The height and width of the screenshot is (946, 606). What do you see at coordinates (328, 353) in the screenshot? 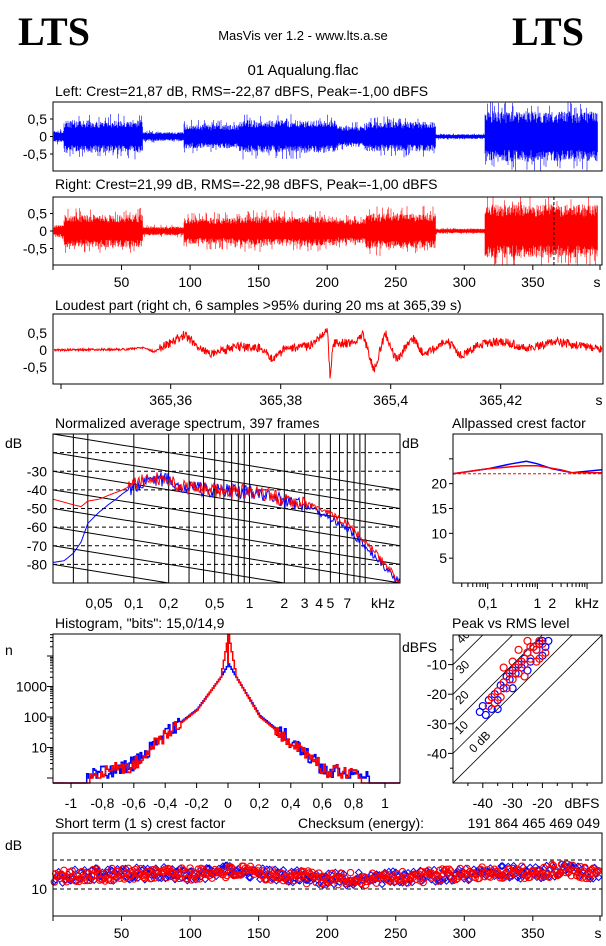
I see `loudest-part-trace` at bounding box center [328, 353].